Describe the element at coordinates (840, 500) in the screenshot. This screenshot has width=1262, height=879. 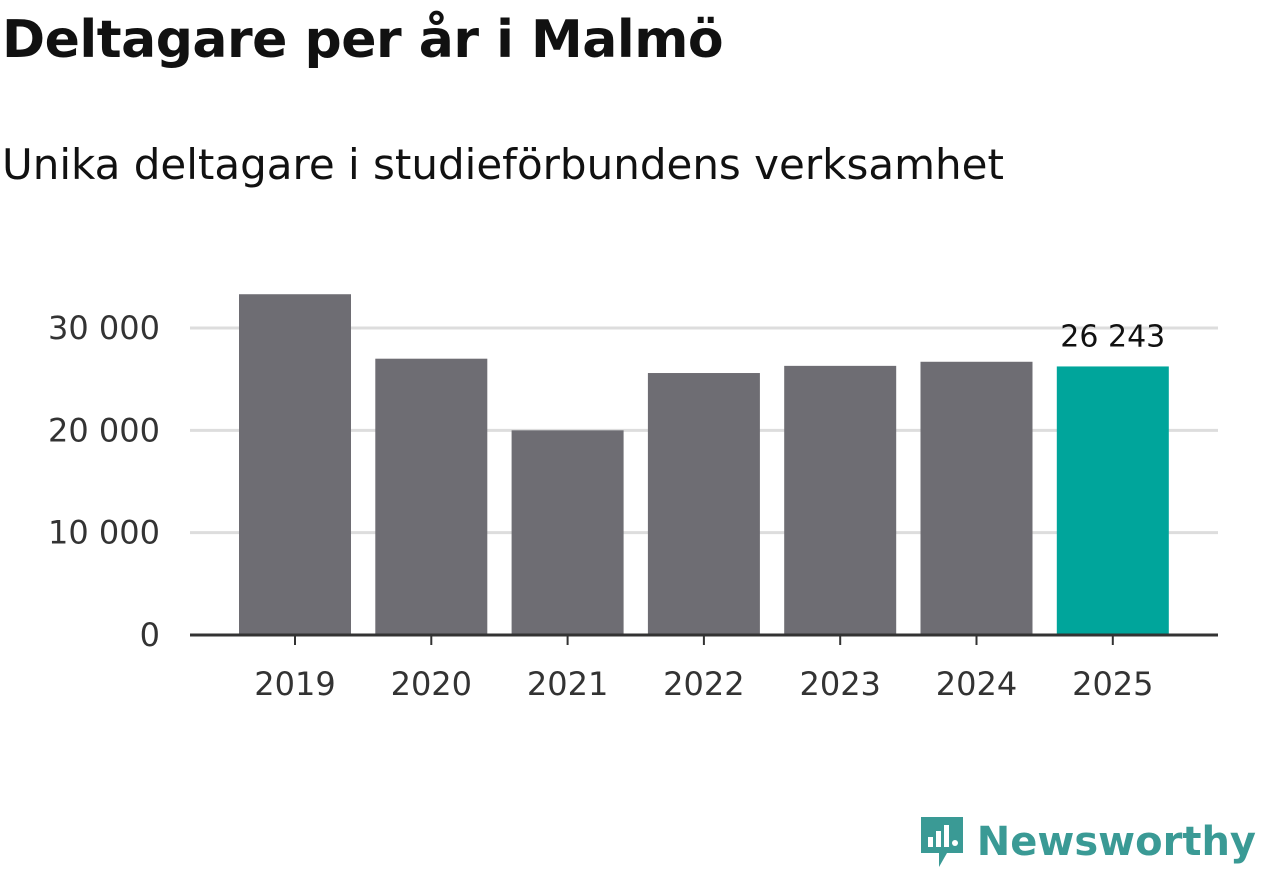
I see `bar-2023` at that location.